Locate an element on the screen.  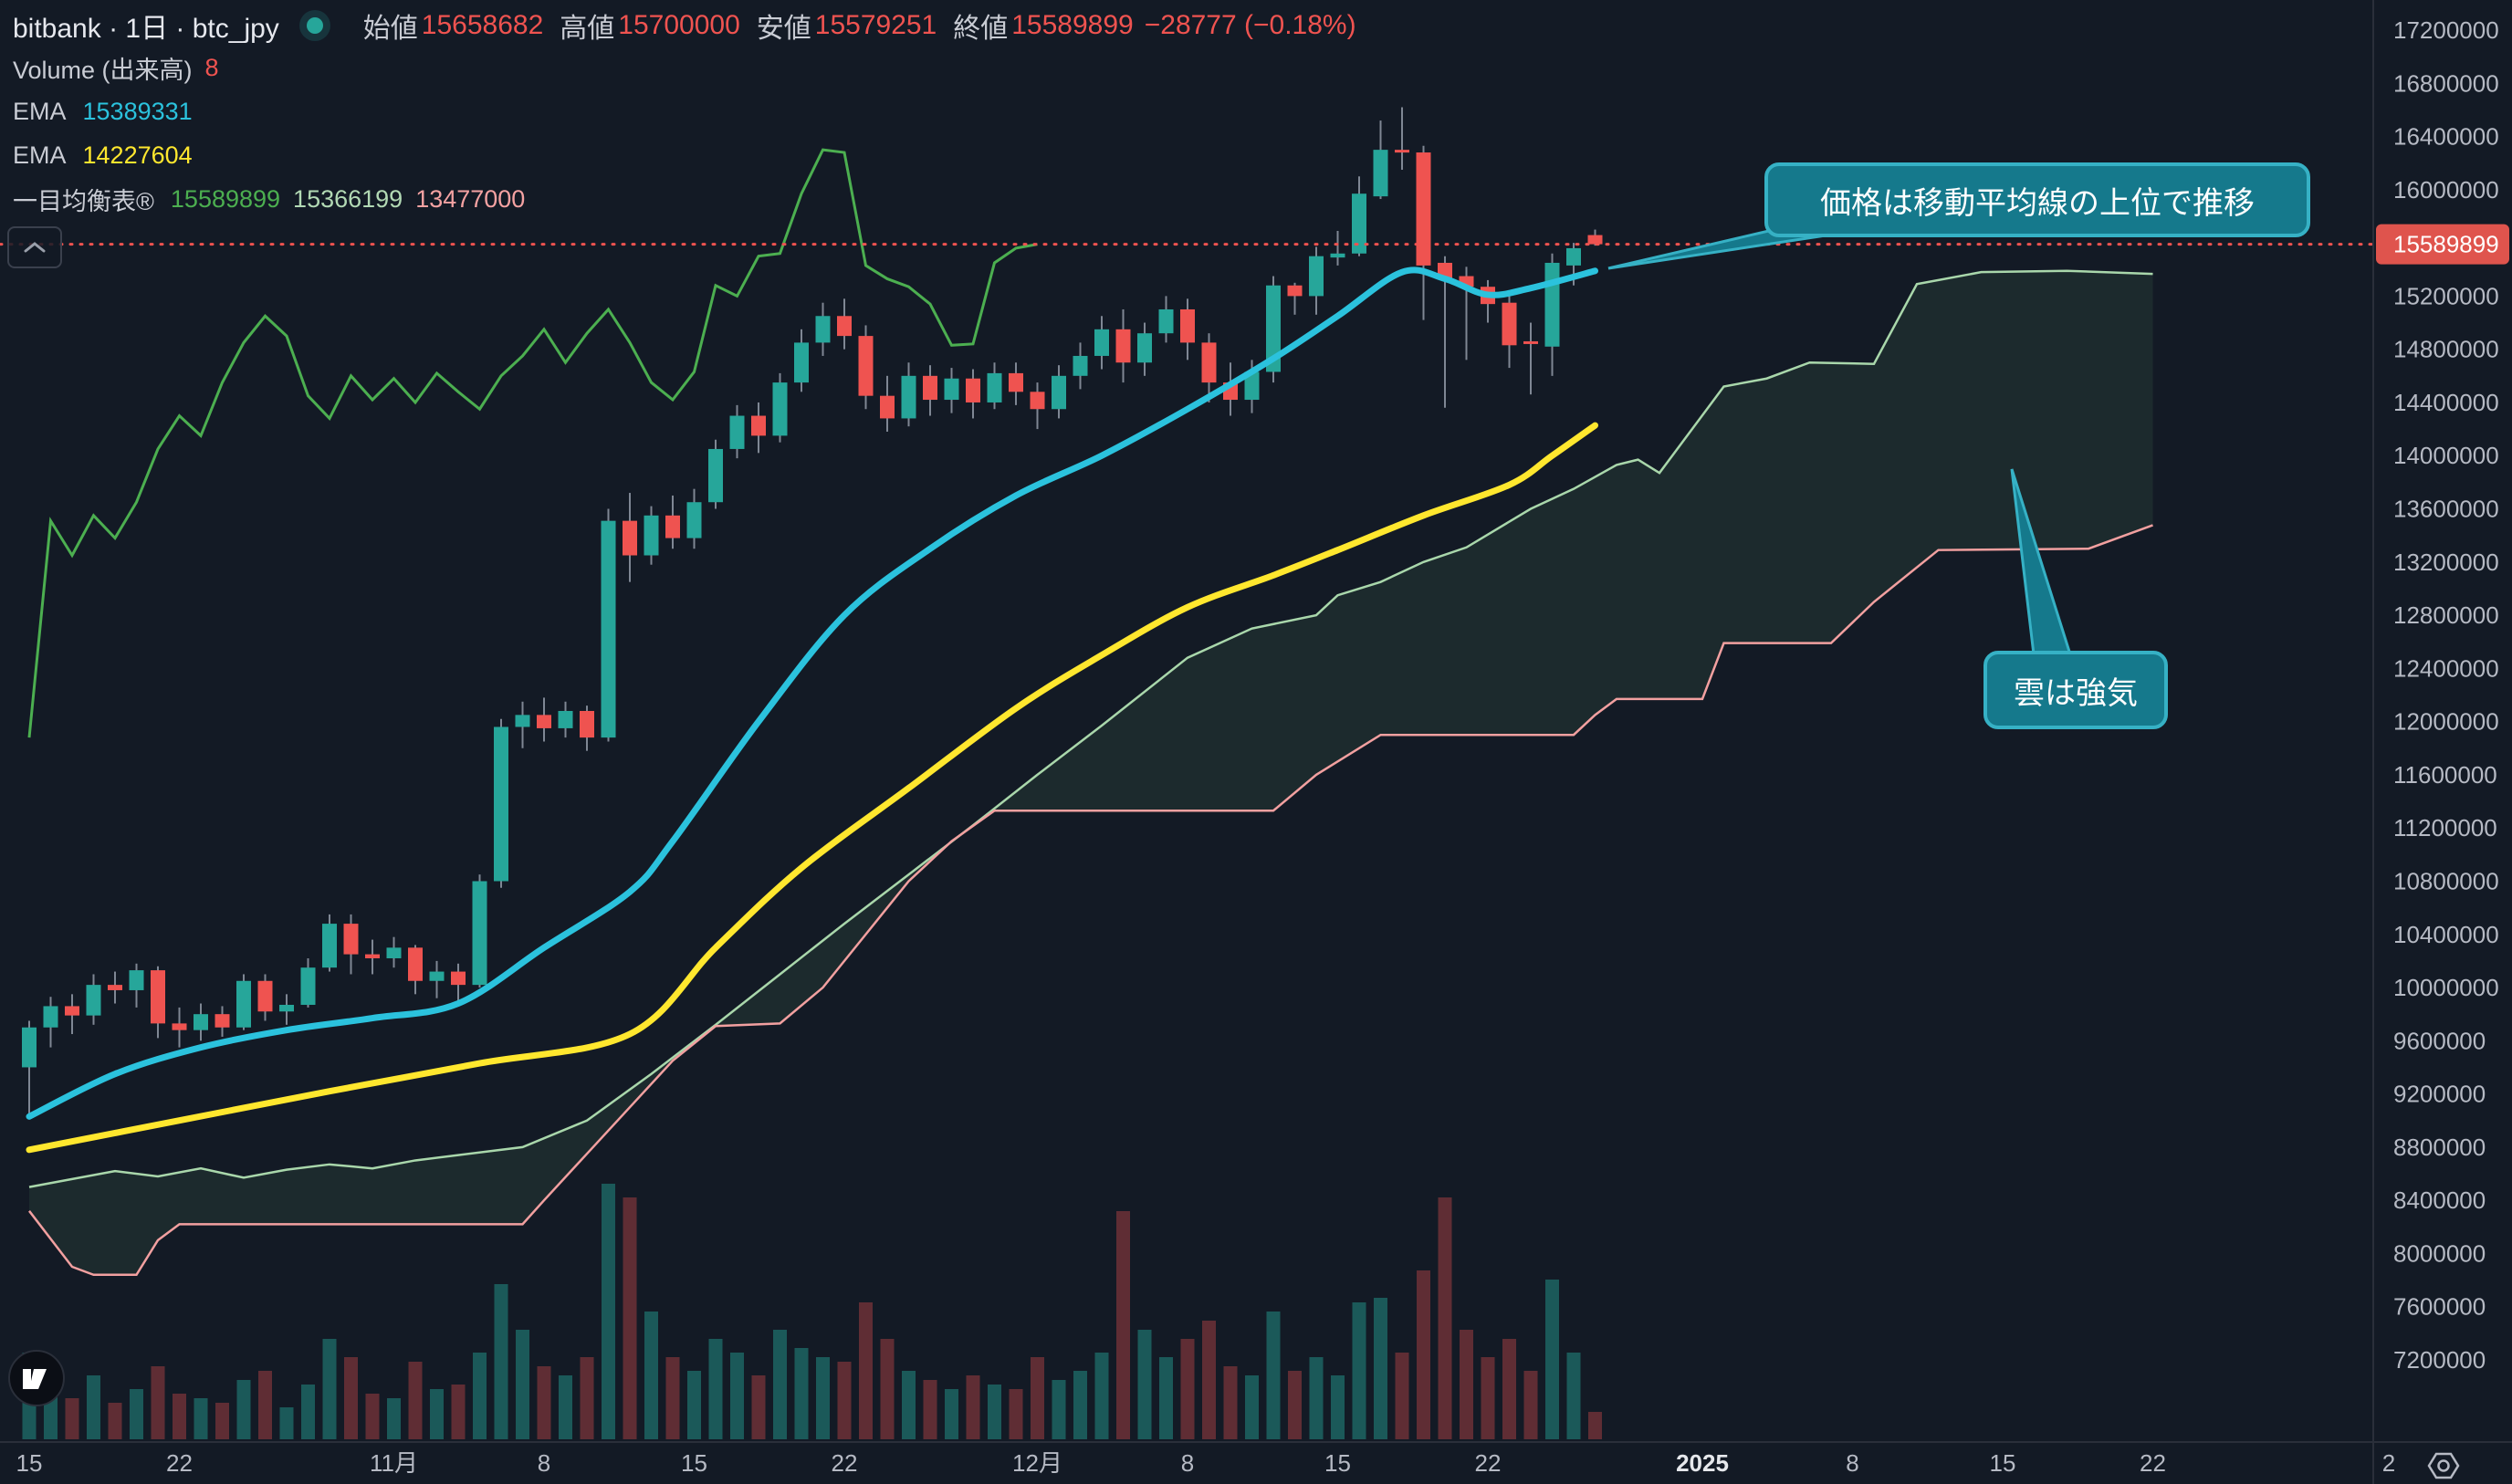
svg-text: 16000000 is located at coordinates (2446, 190).